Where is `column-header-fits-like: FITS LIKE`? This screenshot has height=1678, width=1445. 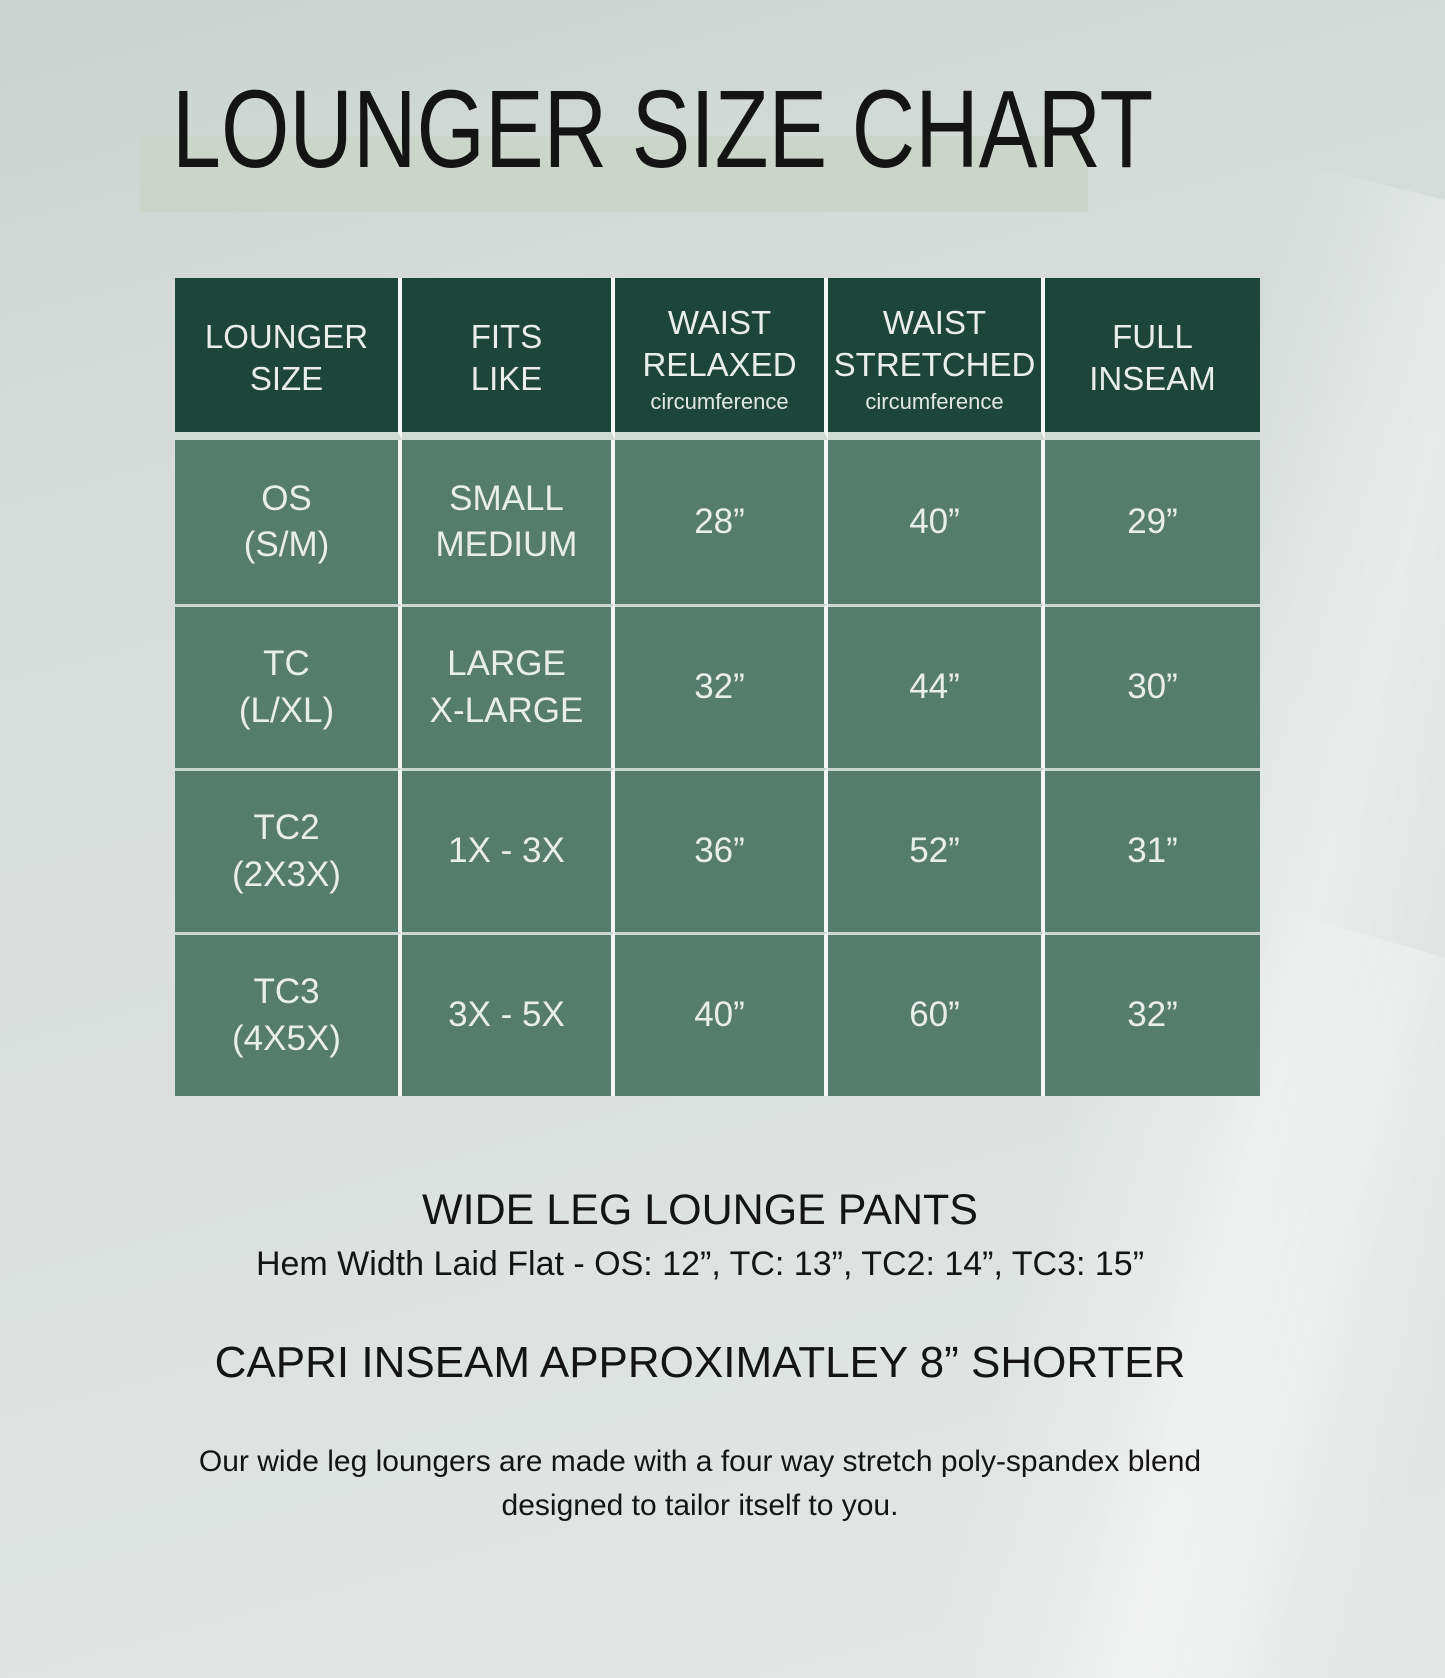 column-header-fits-like: FITS LIKE is located at coordinates (508, 359).